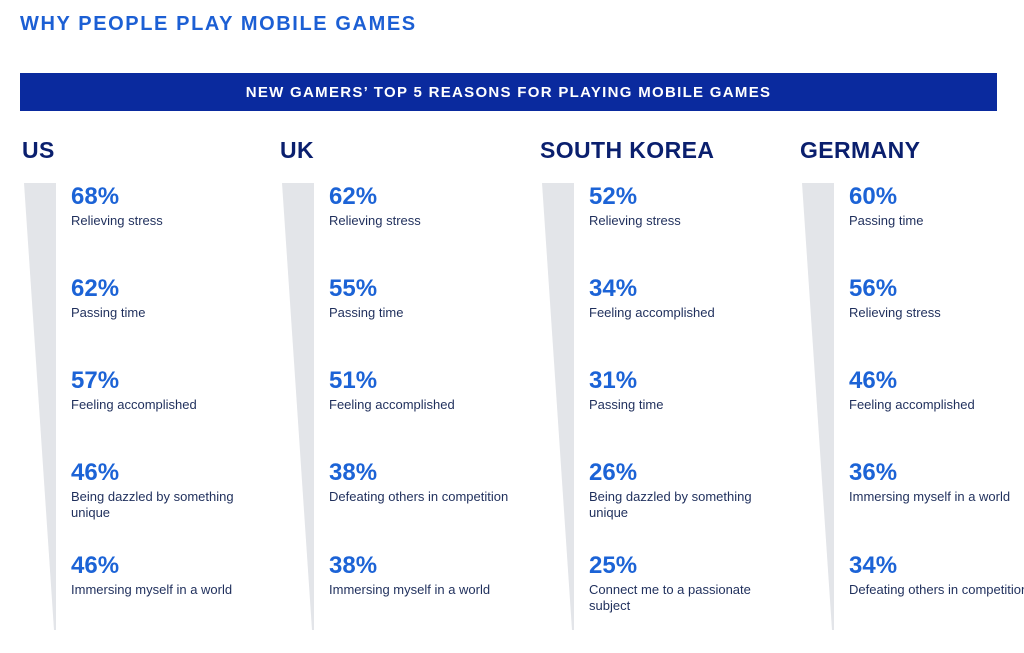  I want to click on reason-item: 55% Passing time, so click(424, 298).